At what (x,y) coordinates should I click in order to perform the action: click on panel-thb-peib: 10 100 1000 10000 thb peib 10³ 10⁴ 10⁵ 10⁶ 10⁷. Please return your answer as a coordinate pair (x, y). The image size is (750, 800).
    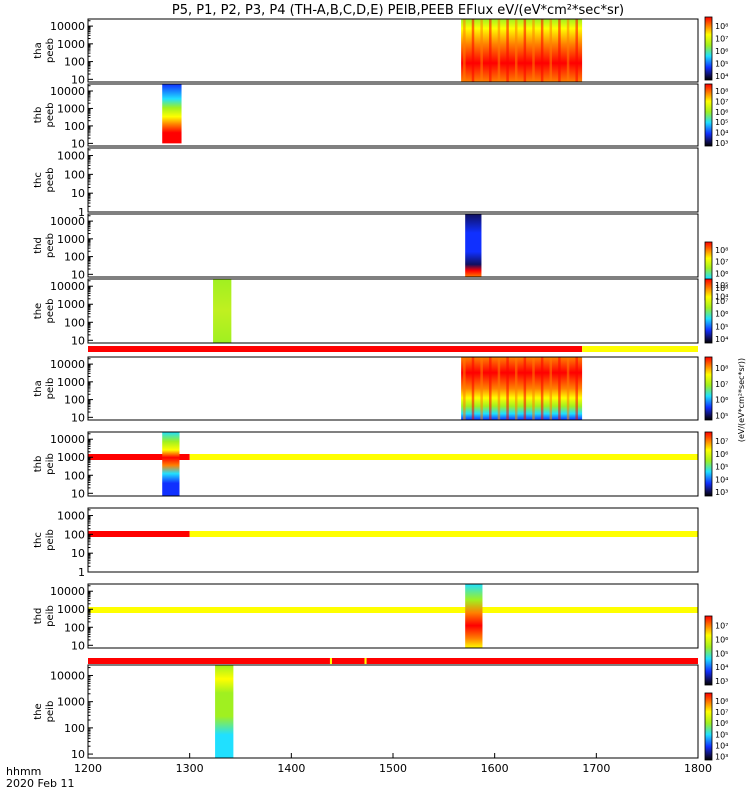
    Looking at the image, I should click on (380, 465).